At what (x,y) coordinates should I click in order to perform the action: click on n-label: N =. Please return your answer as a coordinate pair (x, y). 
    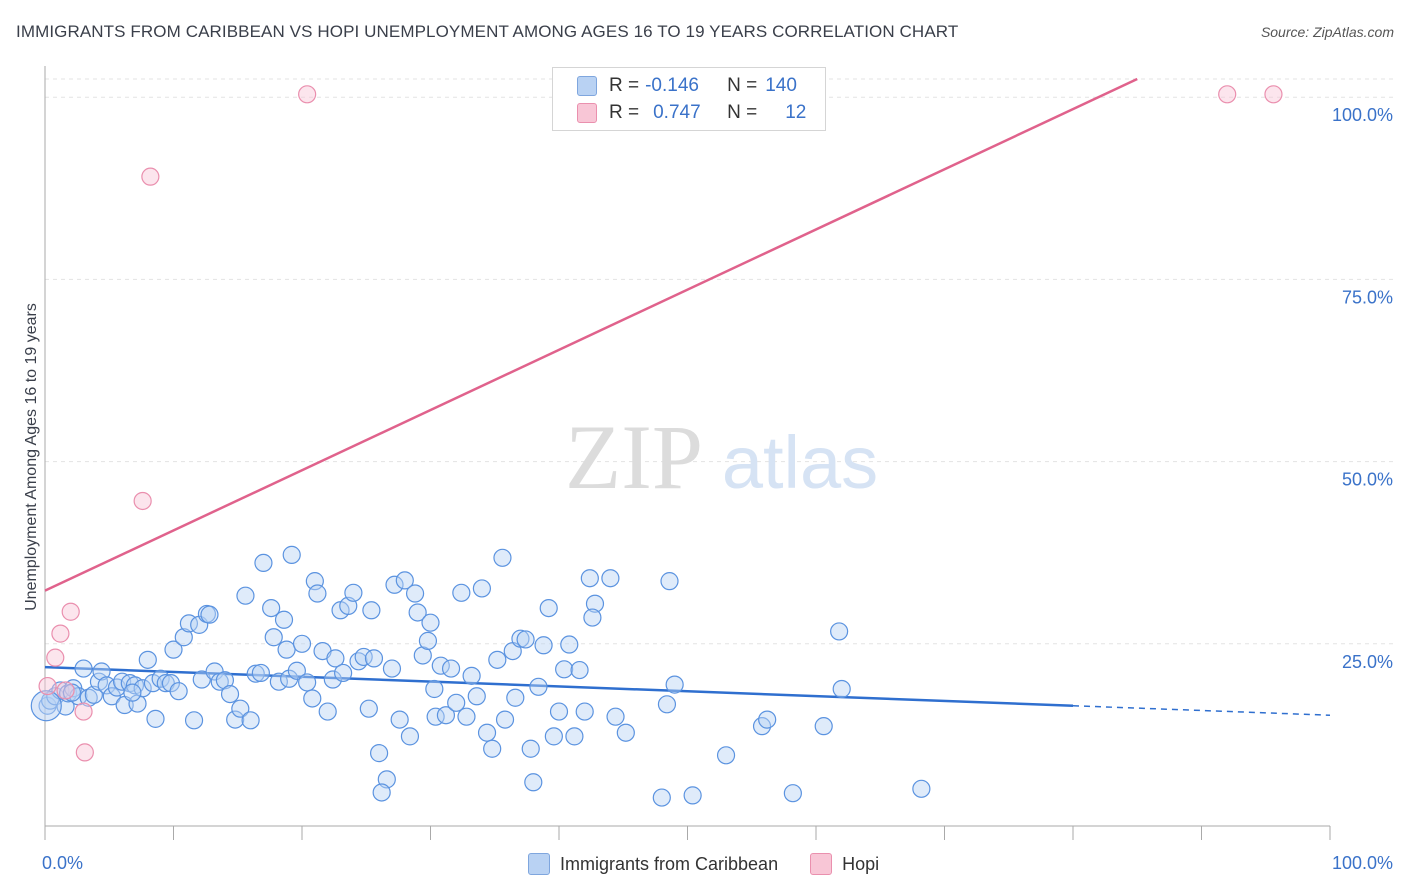
    Looking at the image, I should click on (742, 112).